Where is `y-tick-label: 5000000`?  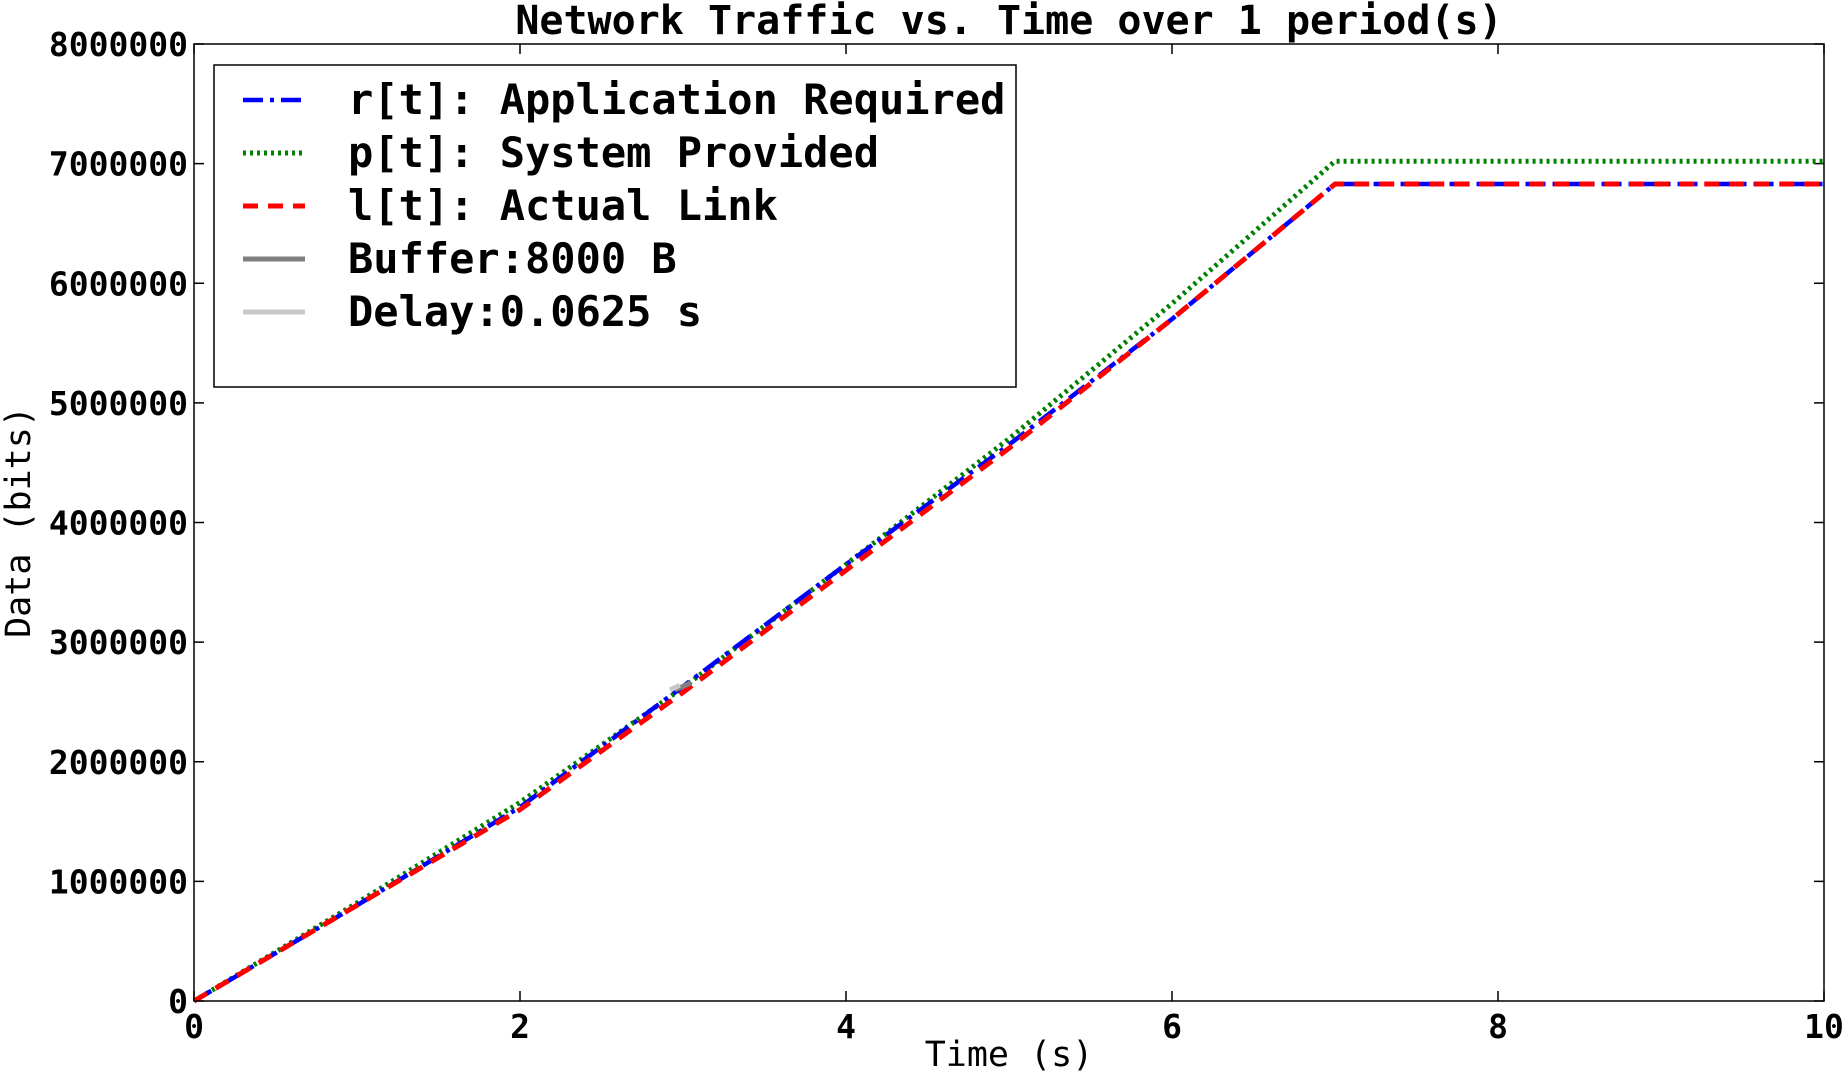
y-tick-label: 5000000 is located at coordinates (118, 403).